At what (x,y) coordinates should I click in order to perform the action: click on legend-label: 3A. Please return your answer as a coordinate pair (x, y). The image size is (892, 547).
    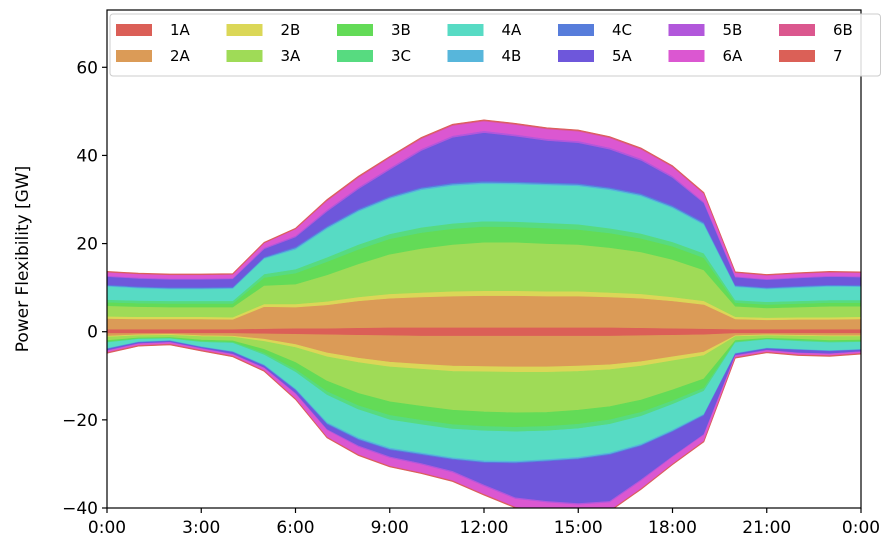
    Looking at the image, I should click on (291, 56).